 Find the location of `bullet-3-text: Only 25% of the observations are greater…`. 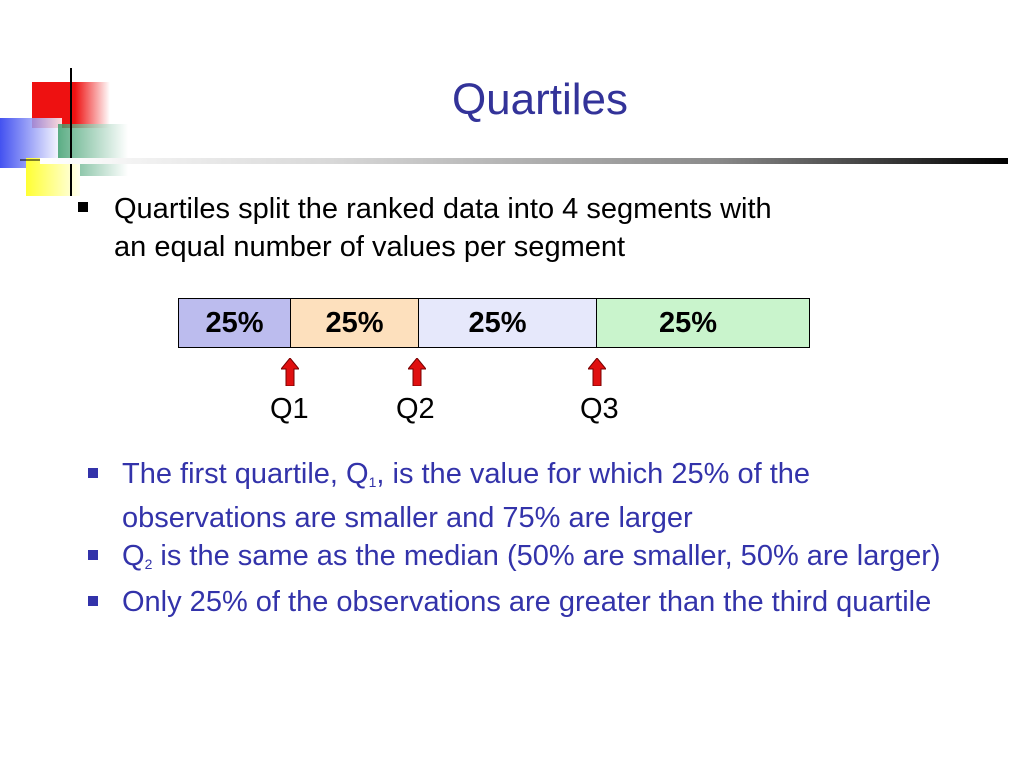

bullet-3-text: Only 25% of the observations are greater… is located at coordinates (527, 602).